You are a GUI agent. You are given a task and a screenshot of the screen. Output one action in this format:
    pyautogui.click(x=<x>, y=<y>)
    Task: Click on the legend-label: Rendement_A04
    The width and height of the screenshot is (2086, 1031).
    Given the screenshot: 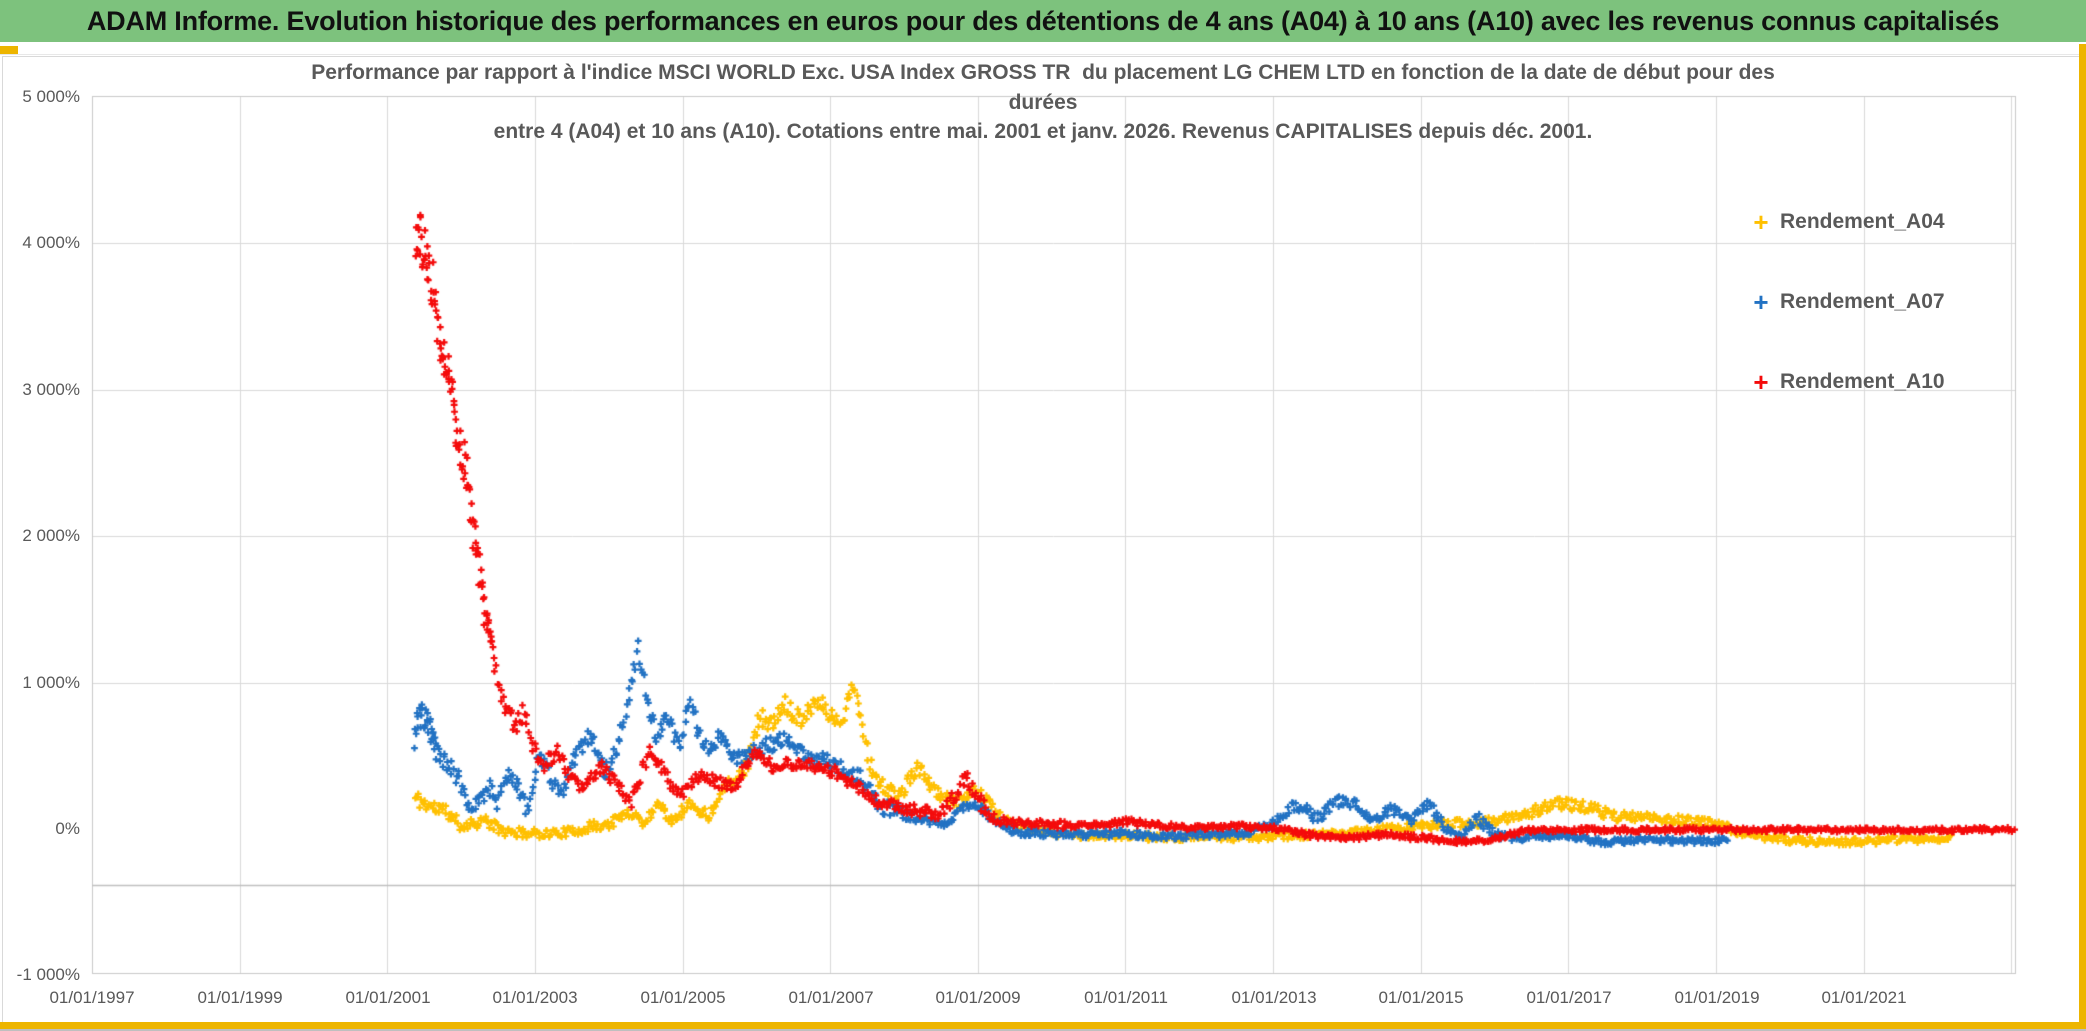 What is the action you would take?
    pyautogui.click(x=1862, y=221)
    